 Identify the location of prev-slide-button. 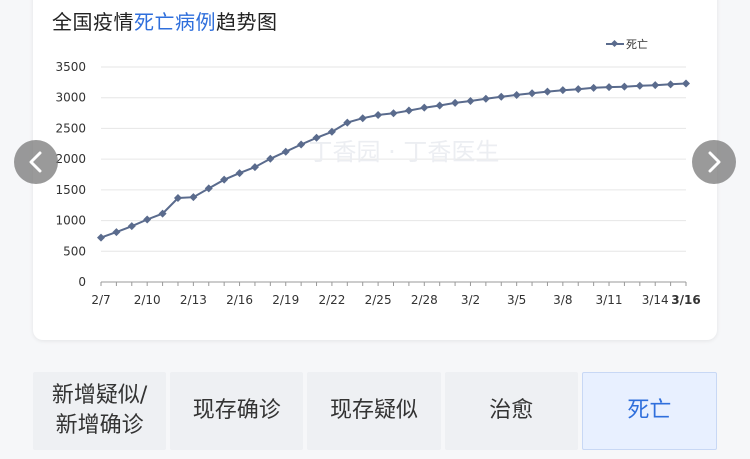
(36, 162).